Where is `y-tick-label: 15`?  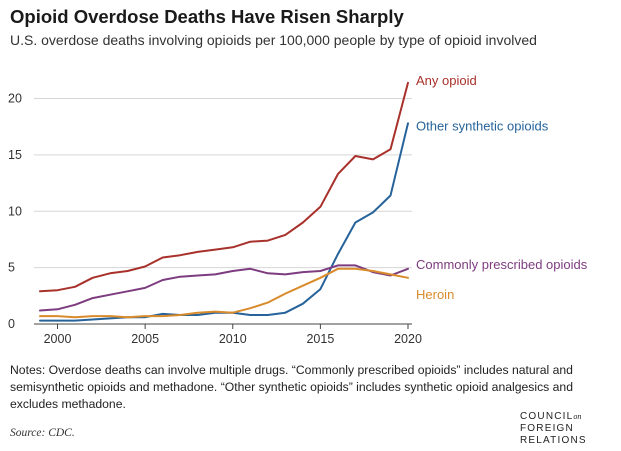 y-tick-label: 15 is located at coordinates (15, 155).